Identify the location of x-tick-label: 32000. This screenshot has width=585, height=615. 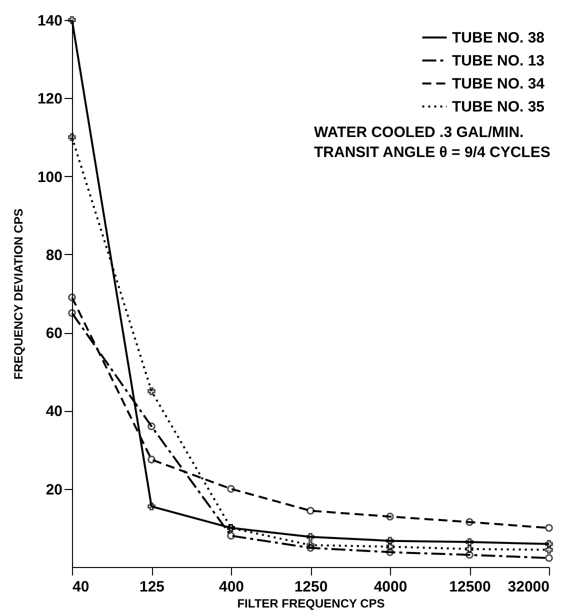
(529, 587).